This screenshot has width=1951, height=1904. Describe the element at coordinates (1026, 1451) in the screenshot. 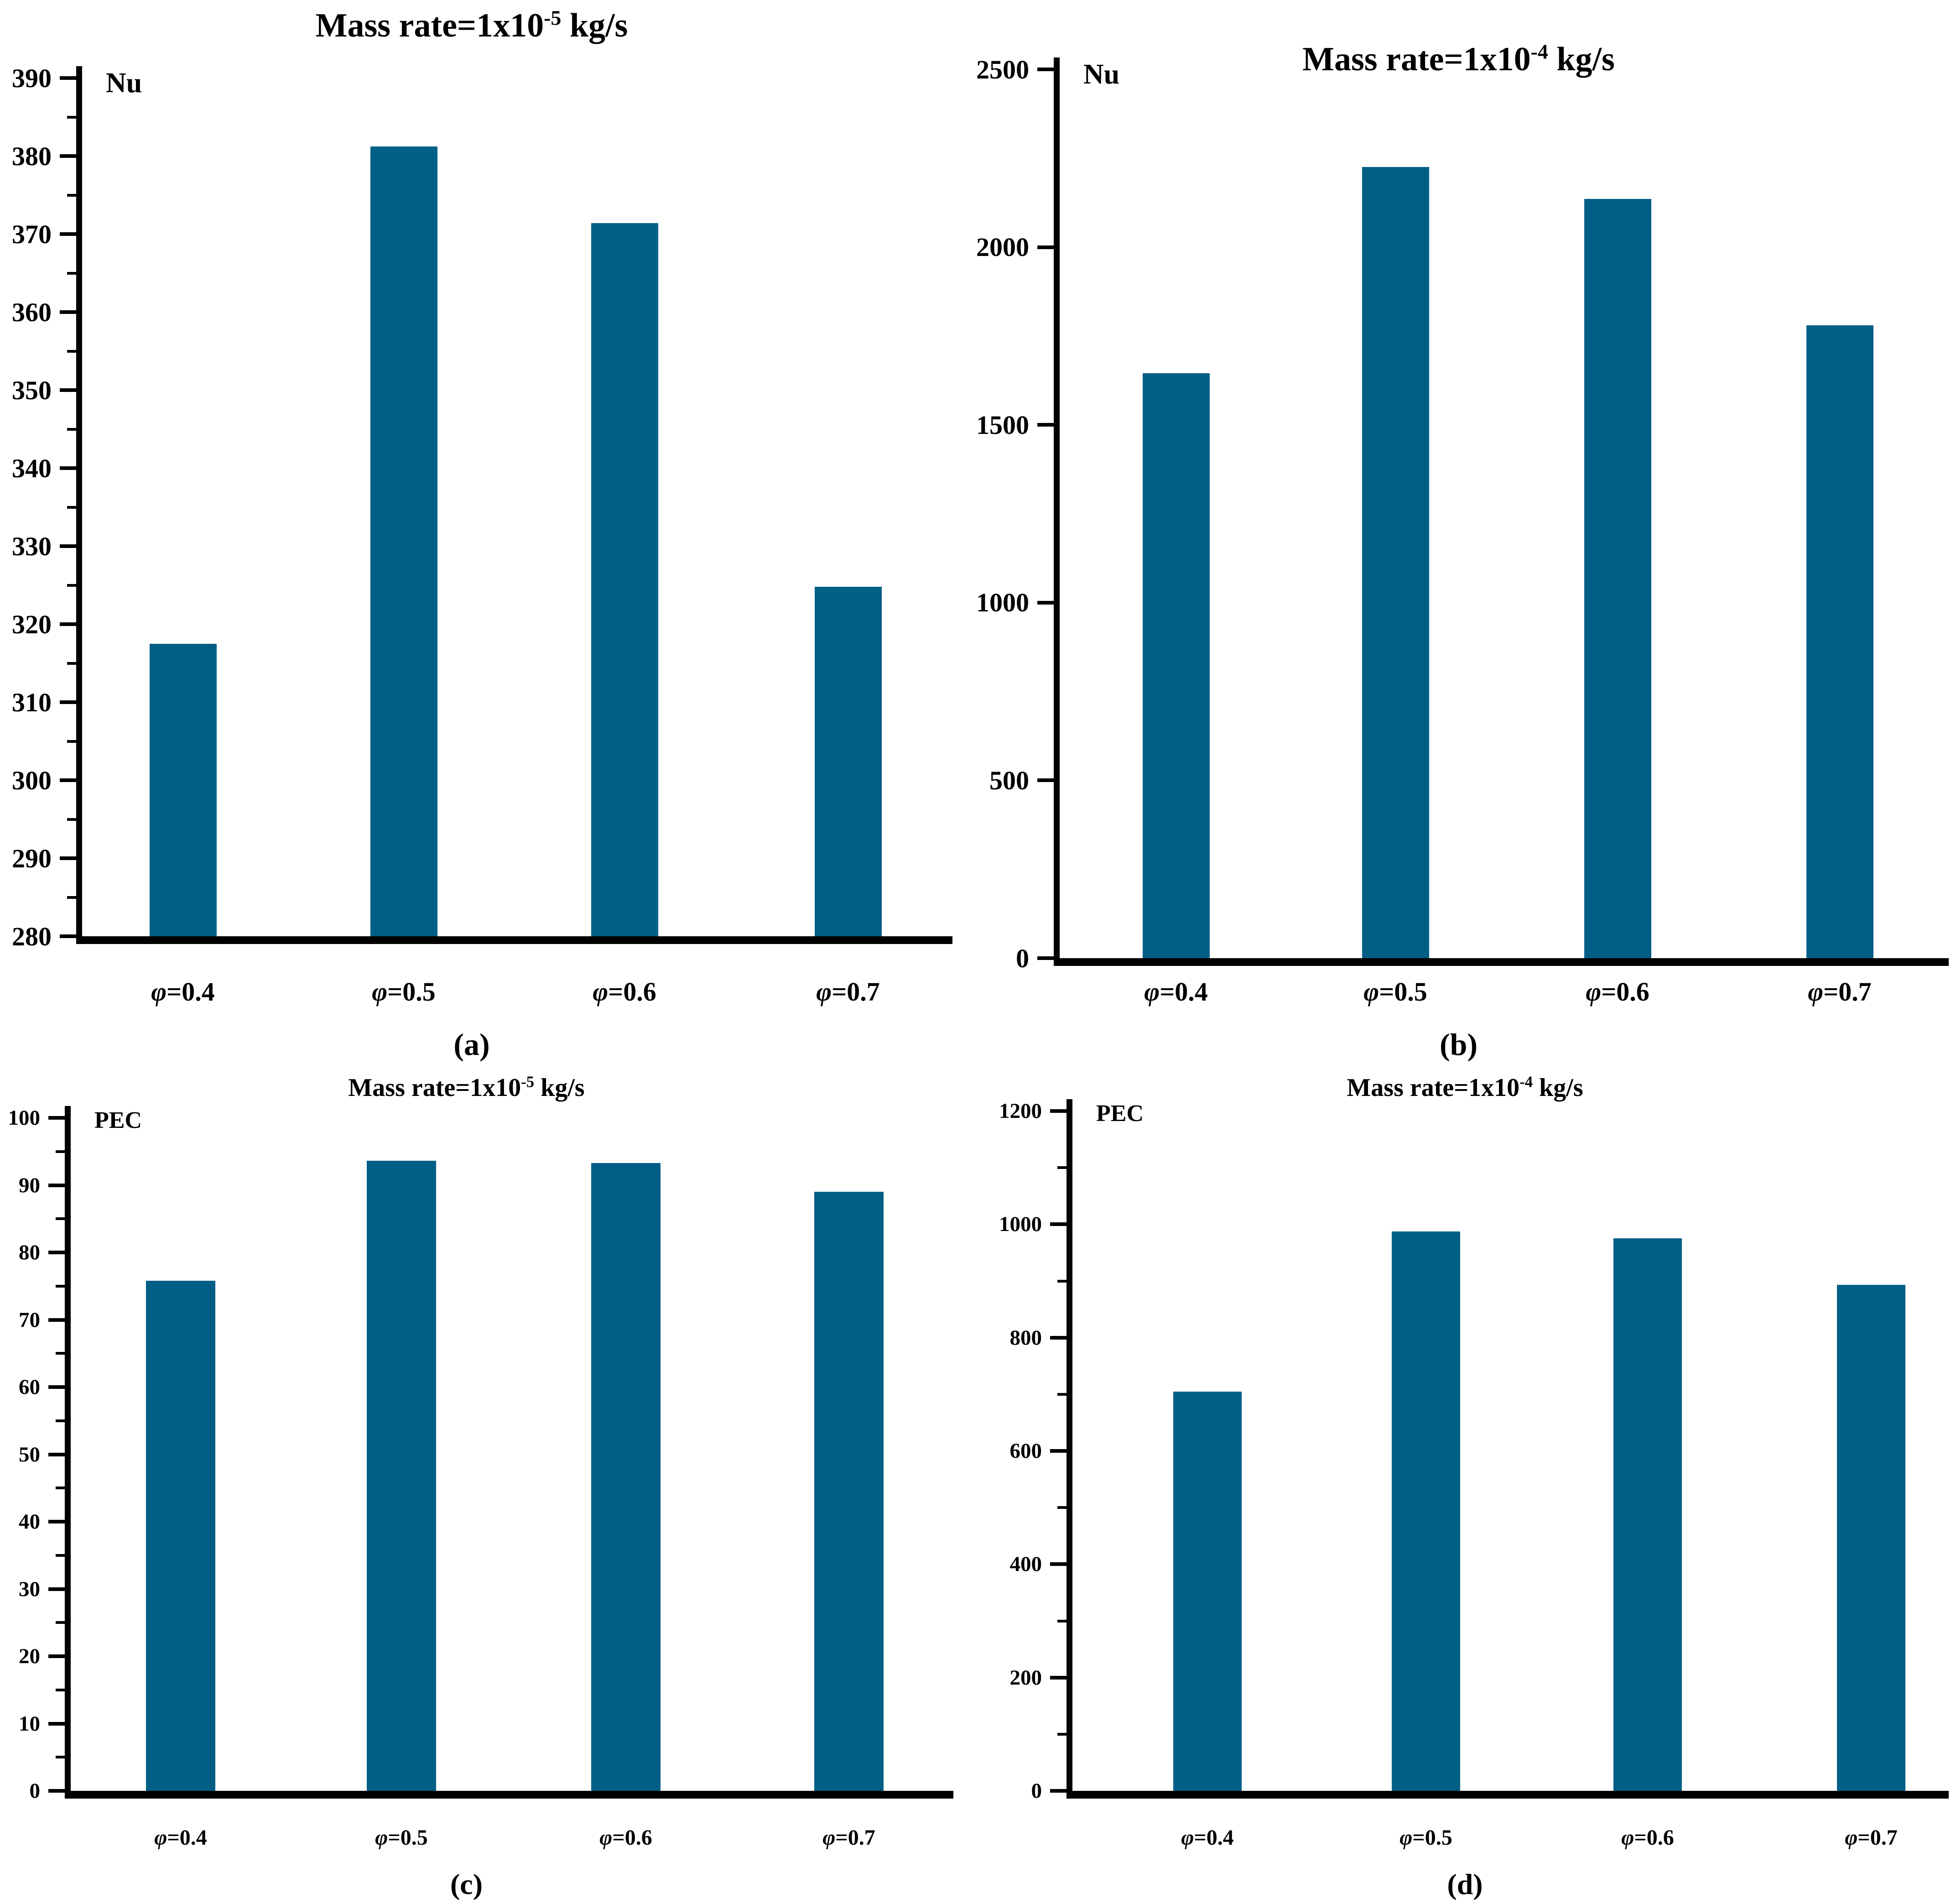

I see `y-axis-tick-label: 600` at that location.